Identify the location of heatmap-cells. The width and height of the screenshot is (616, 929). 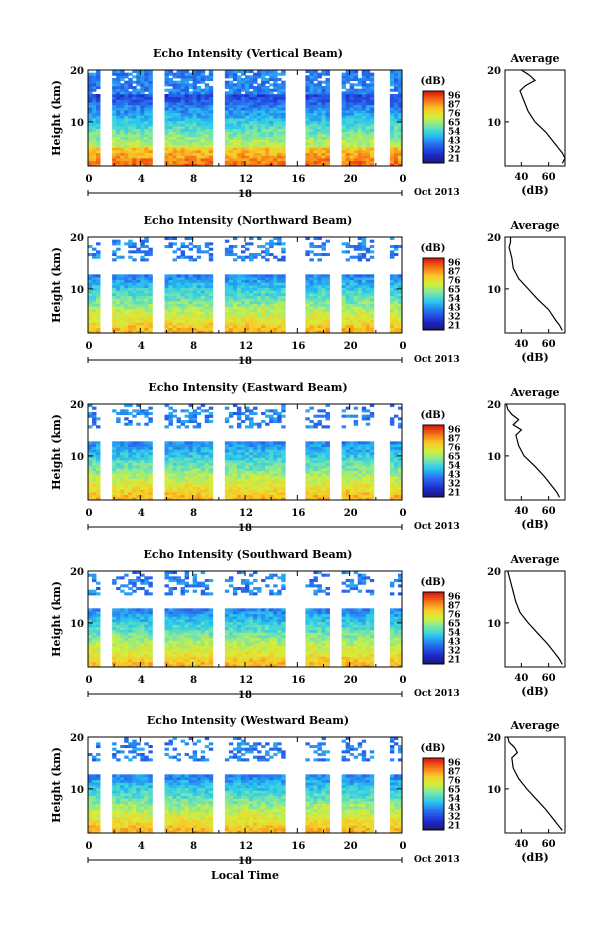
(245, 452).